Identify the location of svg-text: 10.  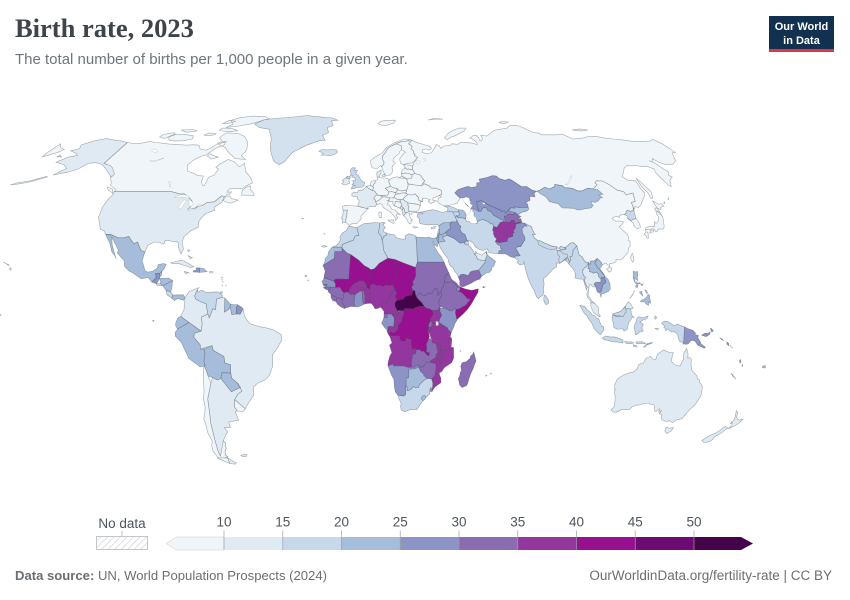
(223, 522).